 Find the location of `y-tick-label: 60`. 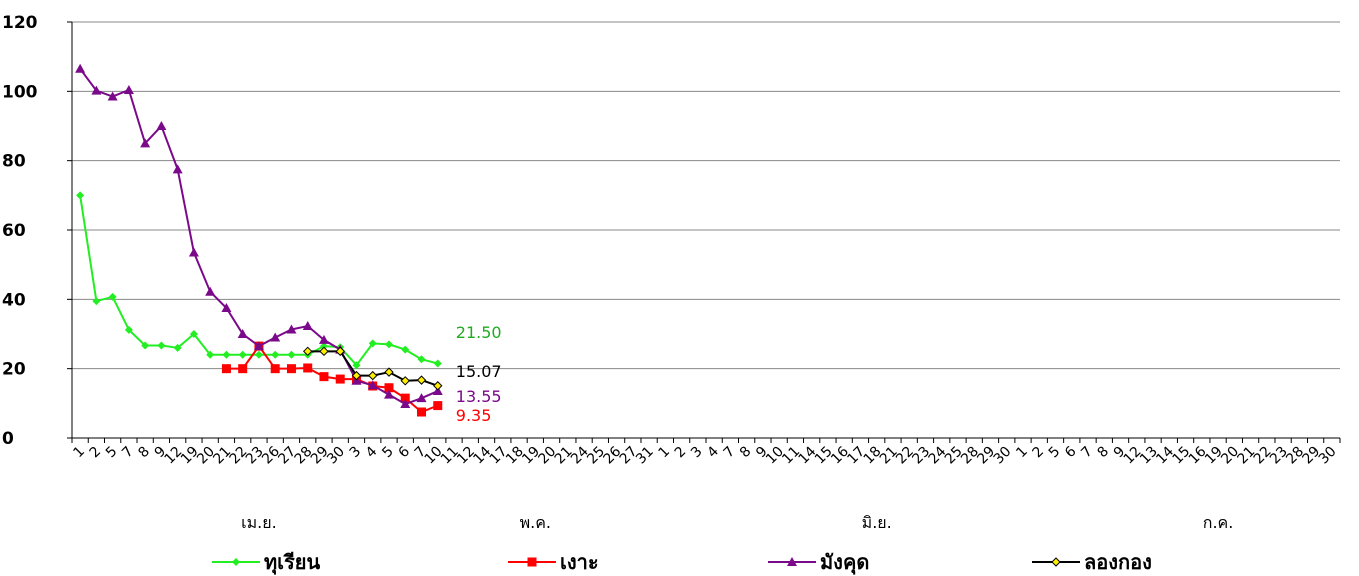

y-tick-label: 60 is located at coordinates (14, 231).